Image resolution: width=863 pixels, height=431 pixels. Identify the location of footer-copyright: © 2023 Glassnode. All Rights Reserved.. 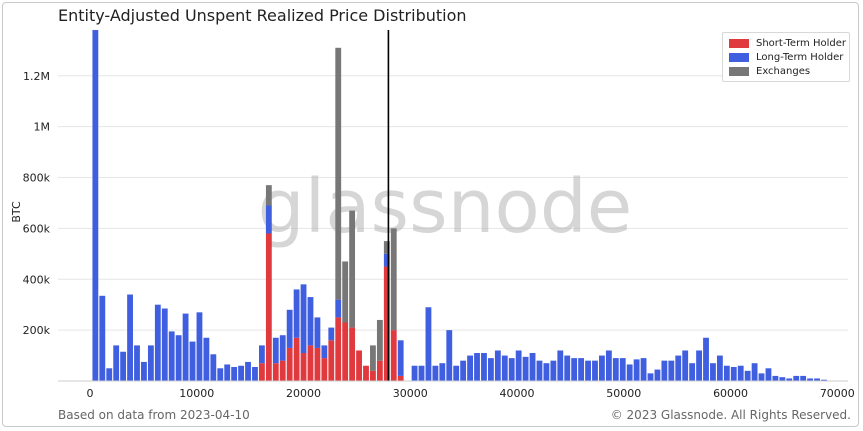
(730, 415).